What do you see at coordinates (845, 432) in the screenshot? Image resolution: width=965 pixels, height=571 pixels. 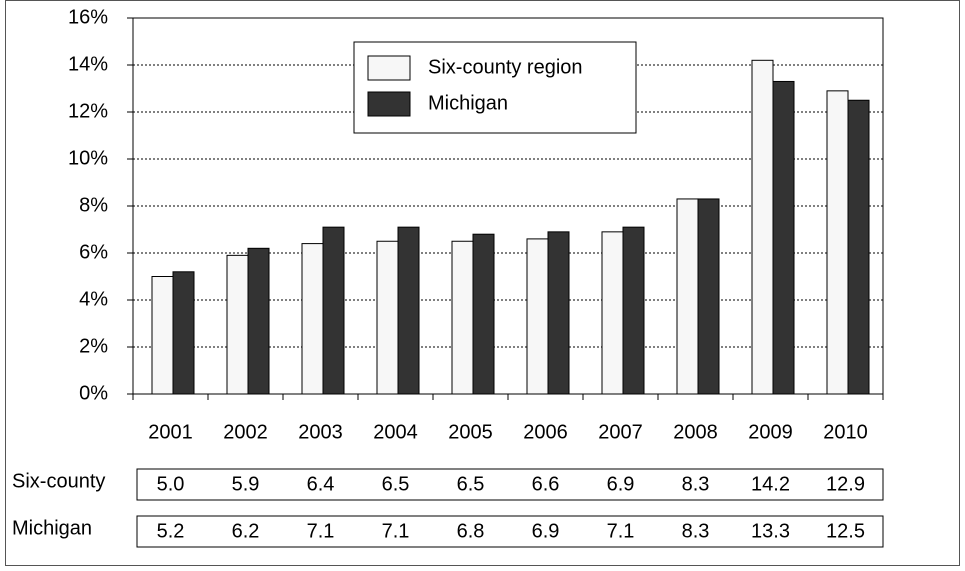 I see `x-tick-label: 2010` at bounding box center [845, 432].